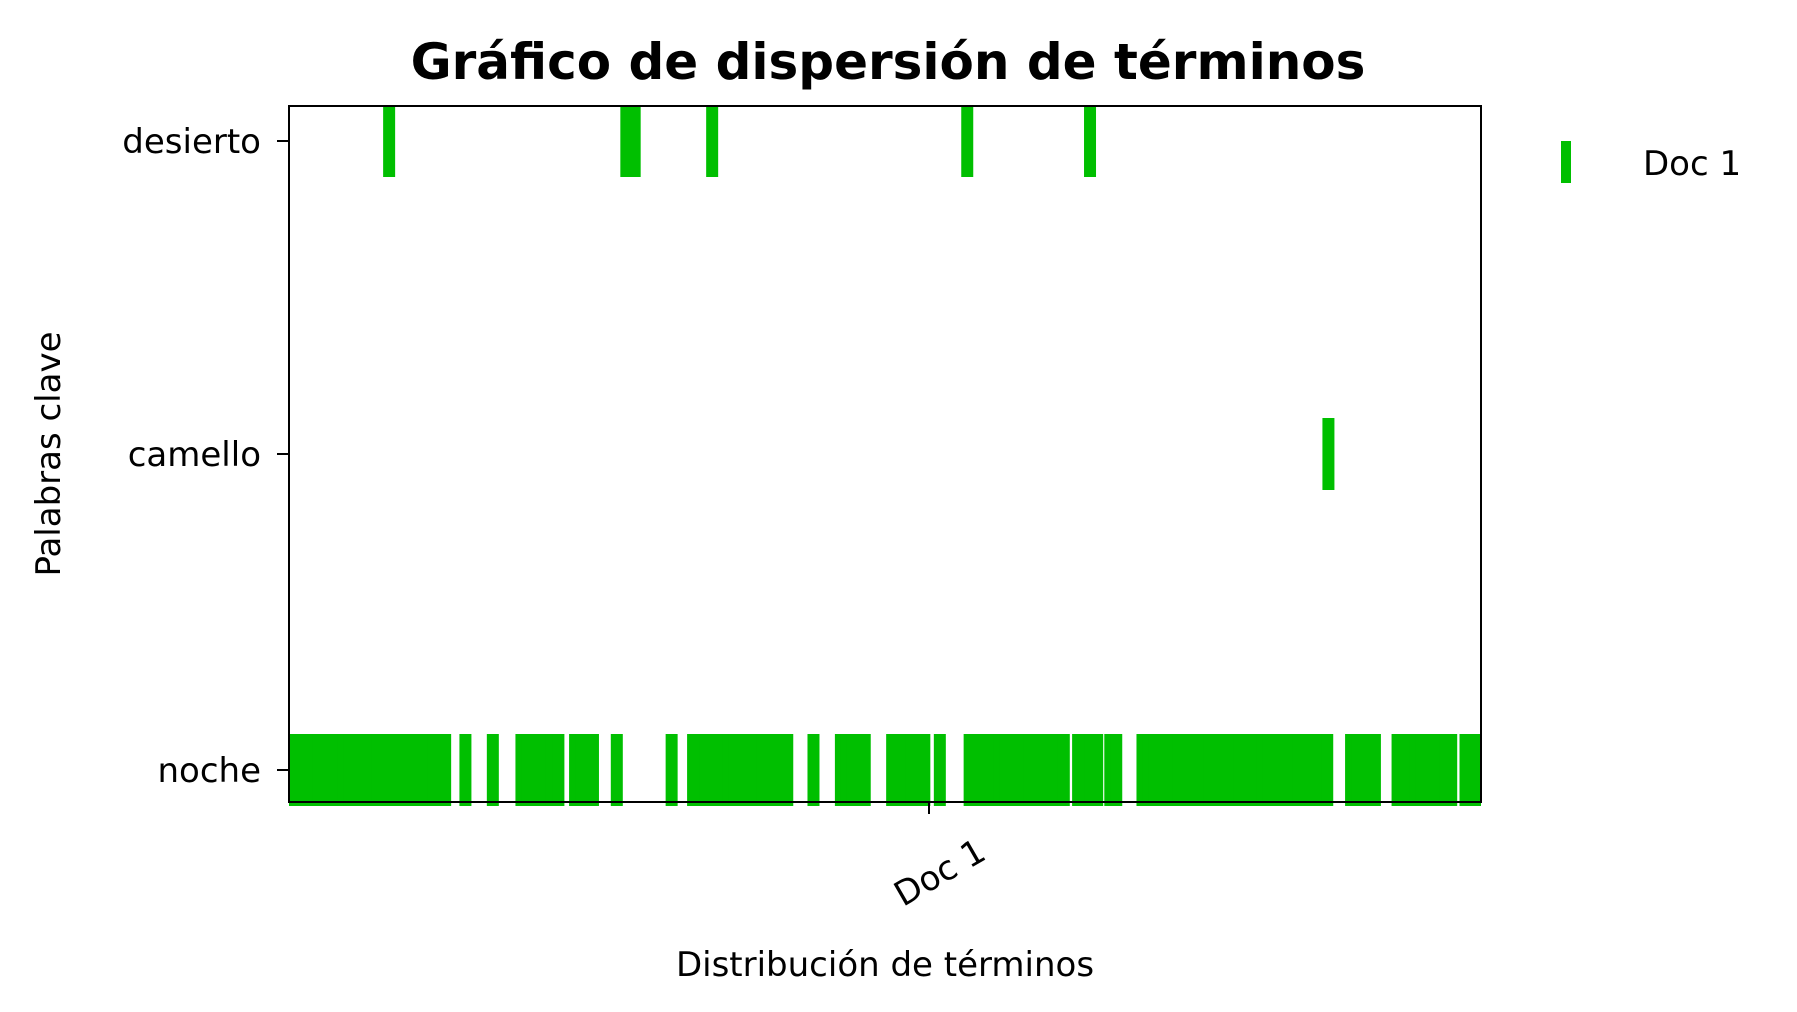 This screenshot has width=1797, height=1012. What do you see at coordinates (885, 965) in the screenshot?
I see `x-axis-label: Distribución de términos` at bounding box center [885, 965].